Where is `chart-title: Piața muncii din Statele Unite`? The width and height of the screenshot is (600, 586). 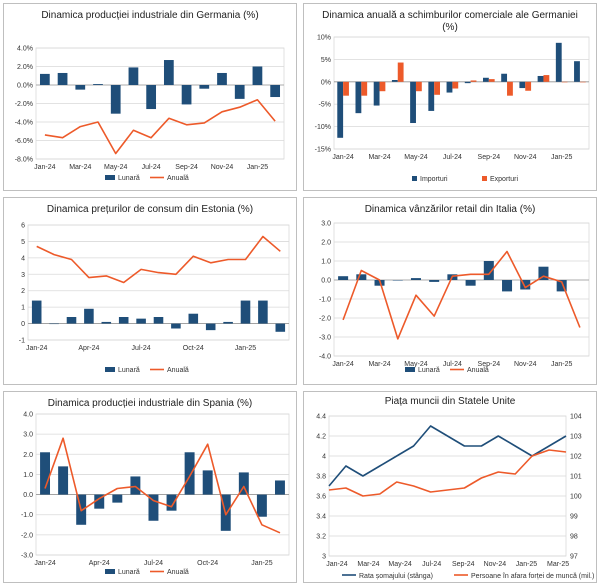
chart-title: Piața muncii din Statele Unite is located at coordinates (450, 401).